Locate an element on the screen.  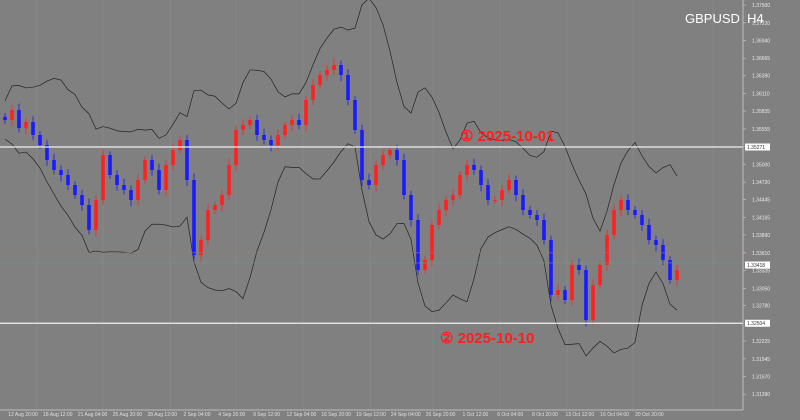
price-tick-label: 1.36110 is located at coordinates (761, 95).